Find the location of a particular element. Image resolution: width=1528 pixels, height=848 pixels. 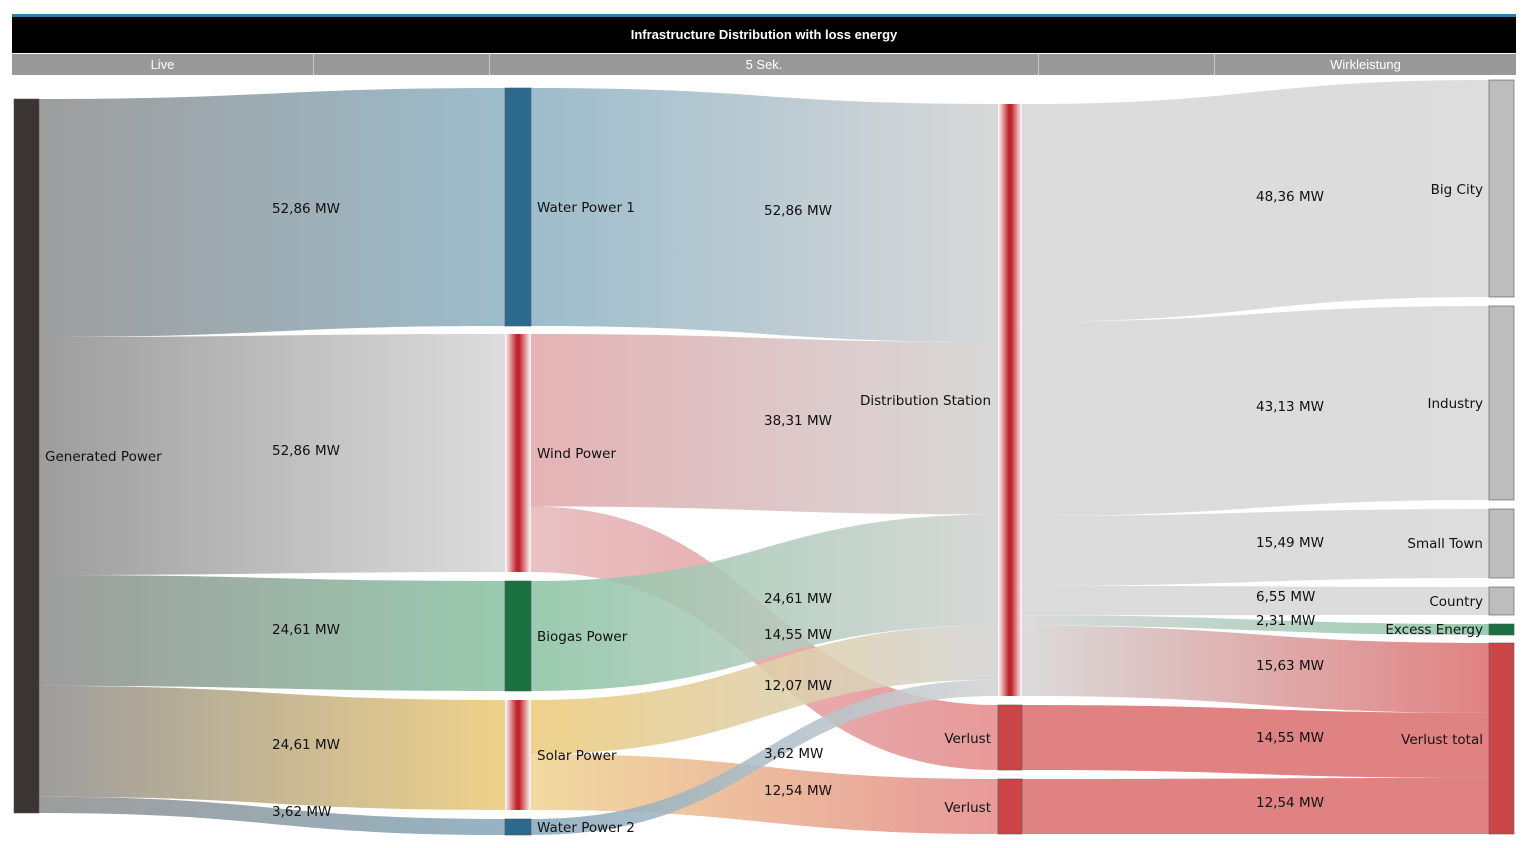

link-biogas-dist is located at coordinates (764, 602).